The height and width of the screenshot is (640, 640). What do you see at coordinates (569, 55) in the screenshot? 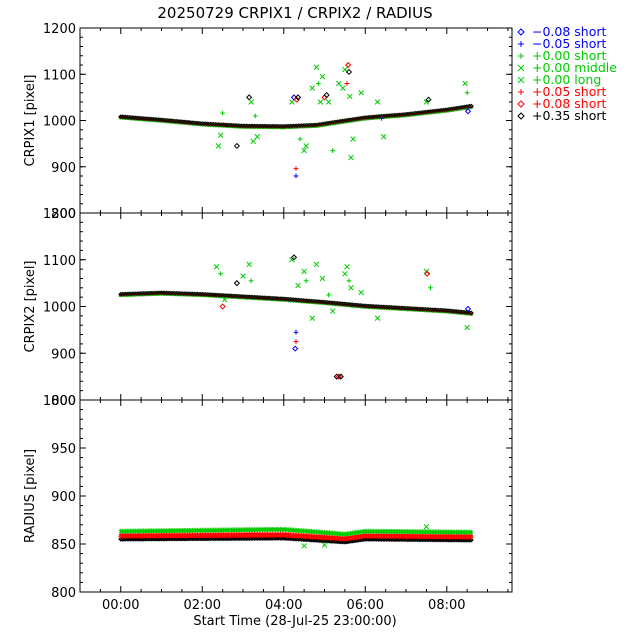
I see `legend-label: +0.00 short` at bounding box center [569, 55].